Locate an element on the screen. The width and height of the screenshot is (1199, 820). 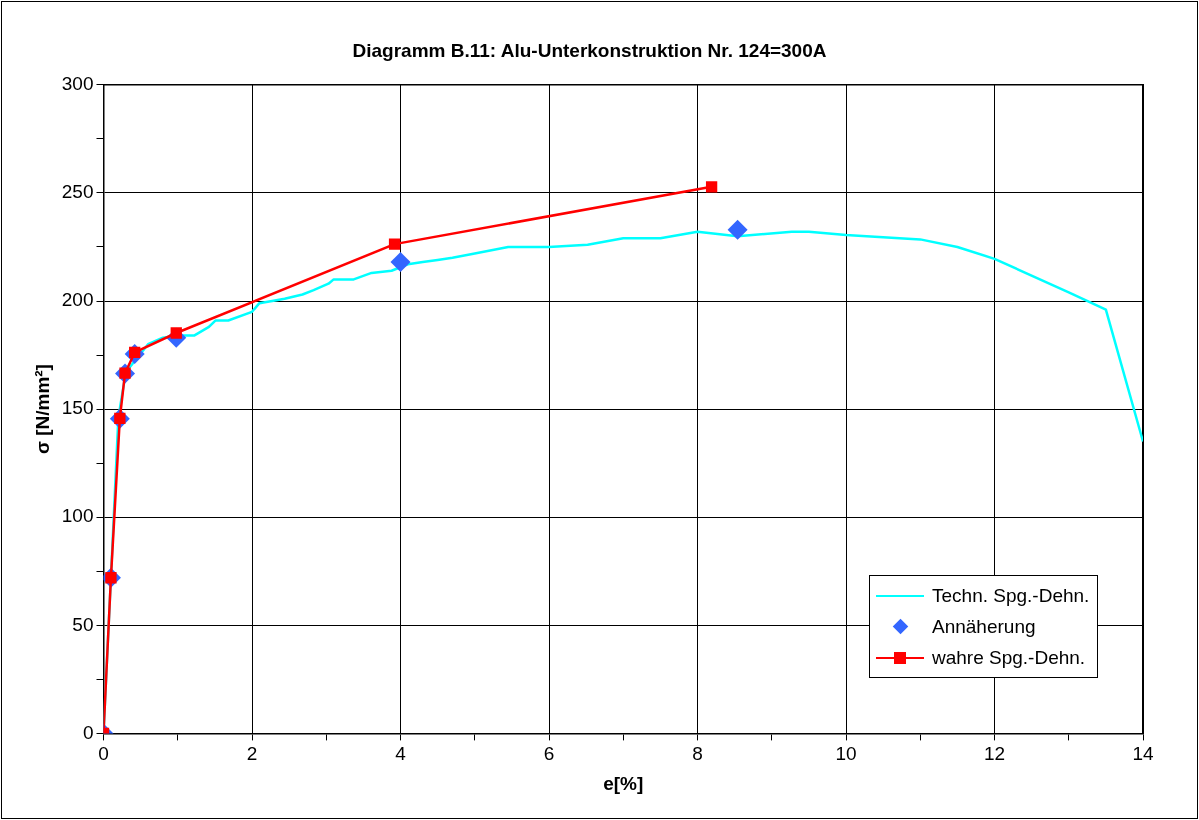
y-tick-label: 250 is located at coordinates (77, 192).